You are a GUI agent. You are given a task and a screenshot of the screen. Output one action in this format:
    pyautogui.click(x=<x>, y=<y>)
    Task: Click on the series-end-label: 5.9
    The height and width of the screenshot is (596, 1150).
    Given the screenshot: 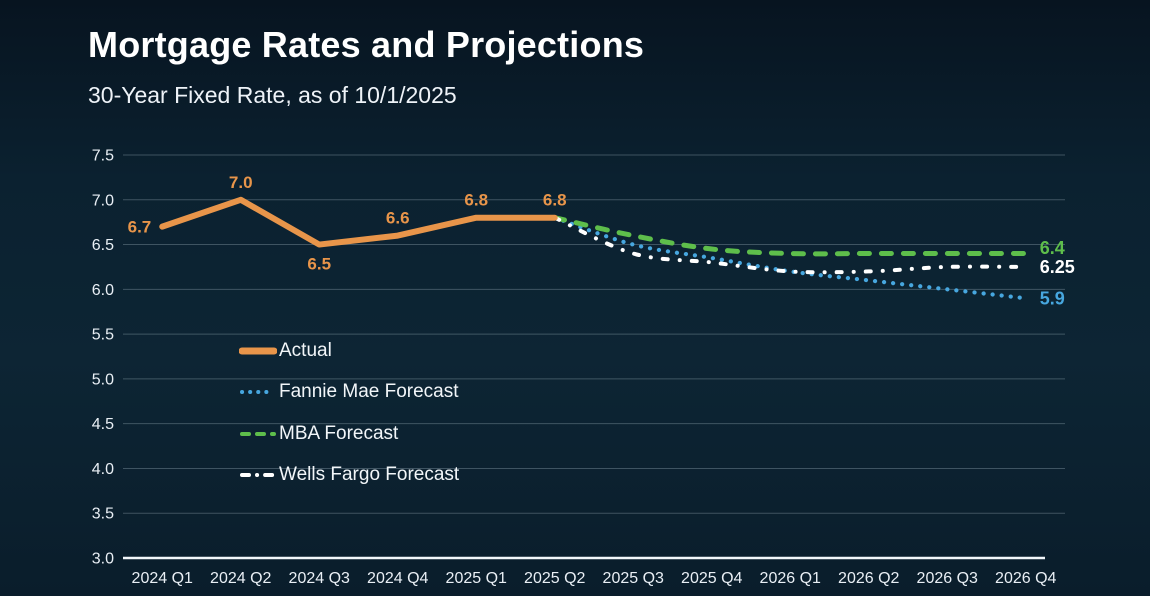 What is the action you would take?
    pyautogui.click(x=1052, y=298)
    